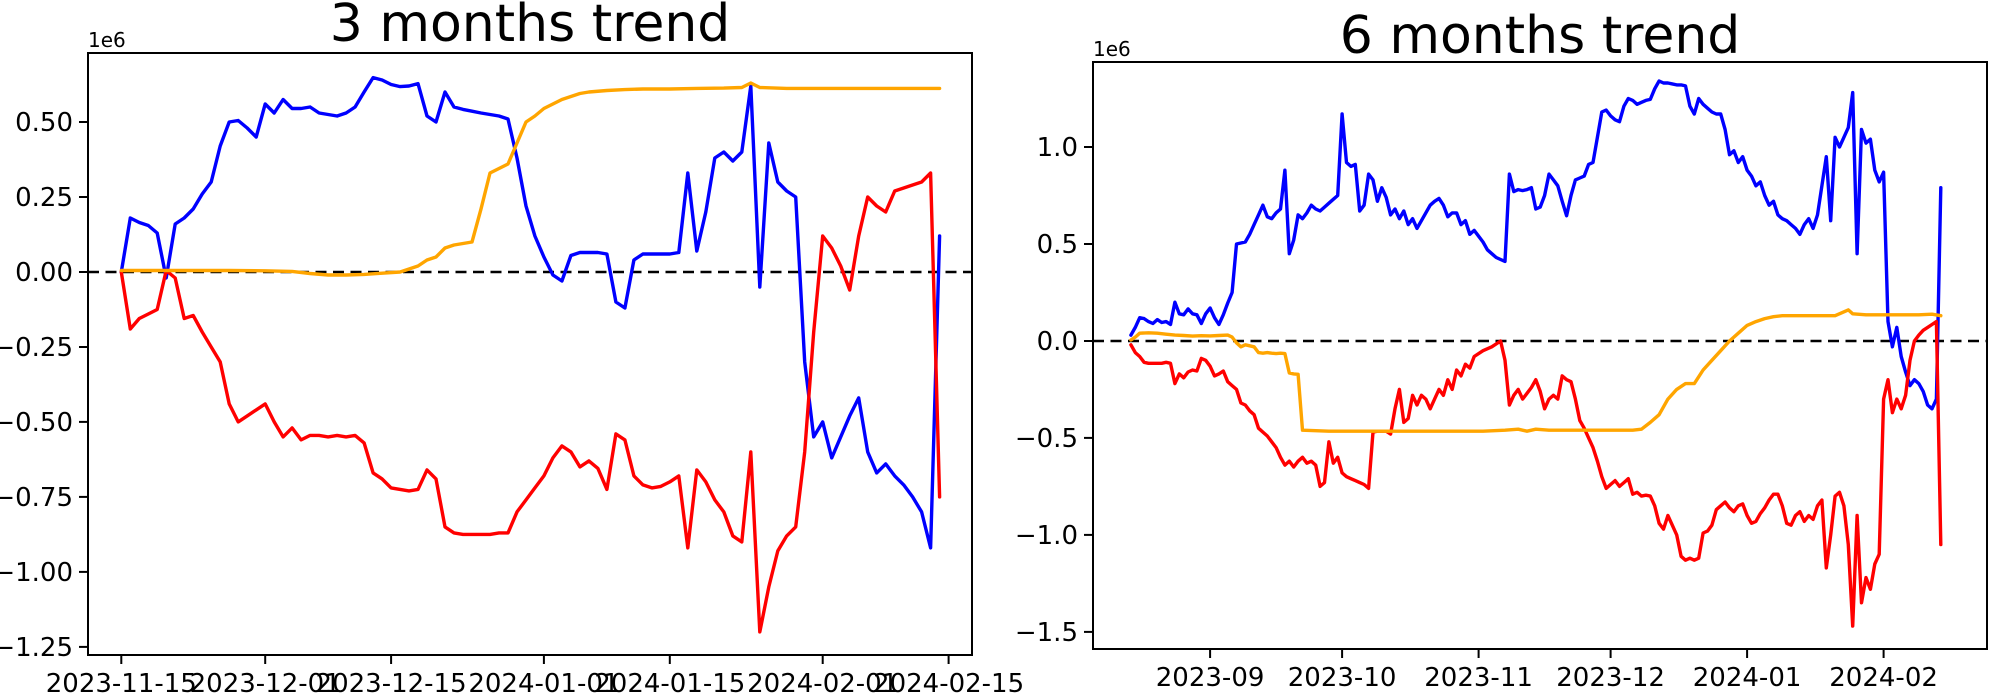 Image resolution: width=2000 pixels, height=700 pixels. I want to click on x-tick-label: 2024-01-01, so click(543, 684).